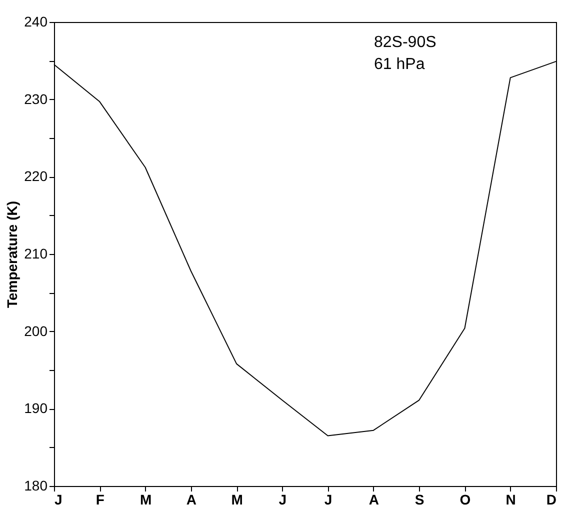 This screenshot has height=512, width=565. Describe the element at coordinates (36, 98) in the screenshot. I see `y-tick-label: 230` at that location.